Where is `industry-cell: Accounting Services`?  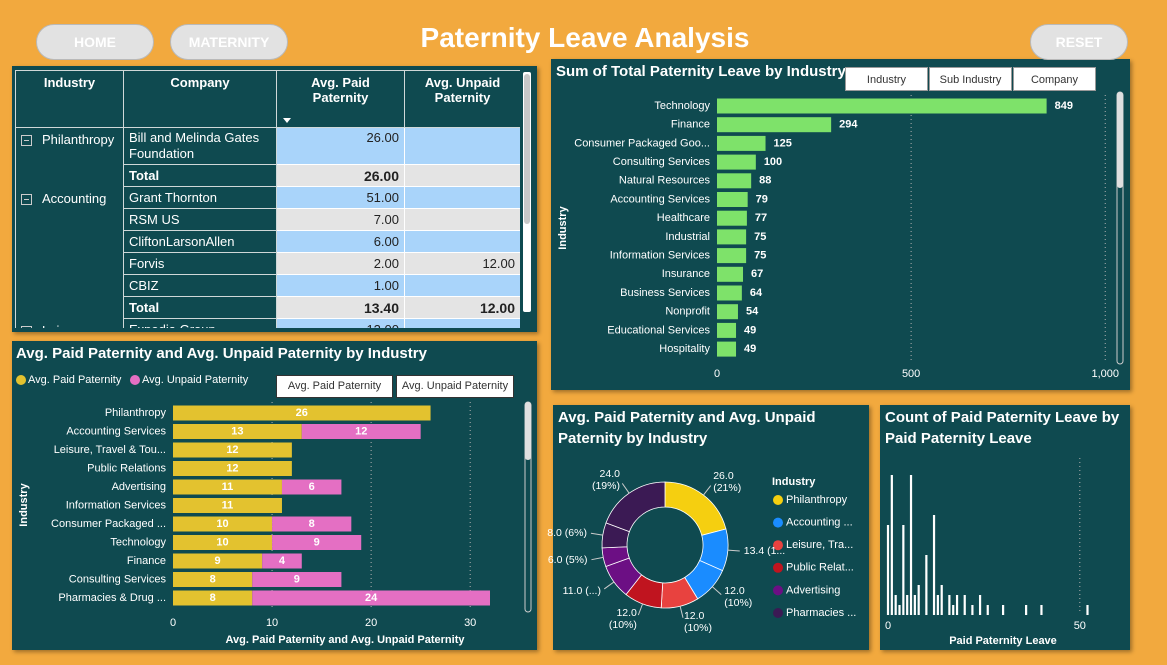 industry-cell: Accounting Services is located at coordinates (69, 197).